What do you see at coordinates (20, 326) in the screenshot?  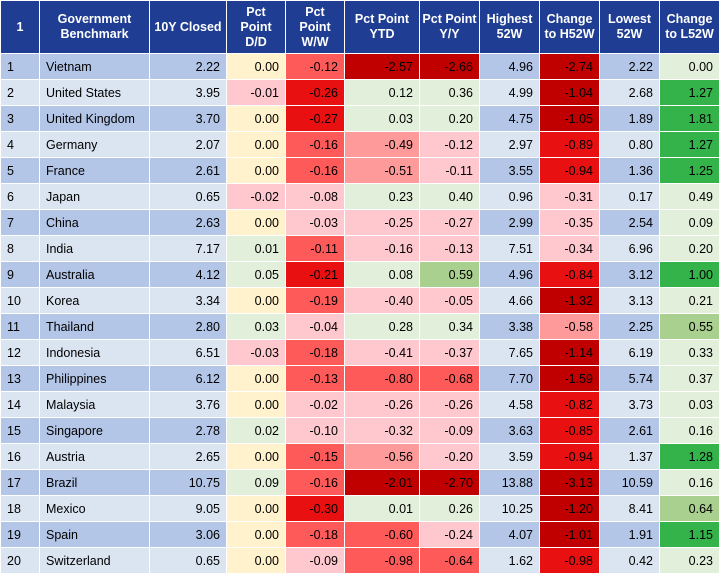 I see `row-index: 11` at bounding box center [20, 326].